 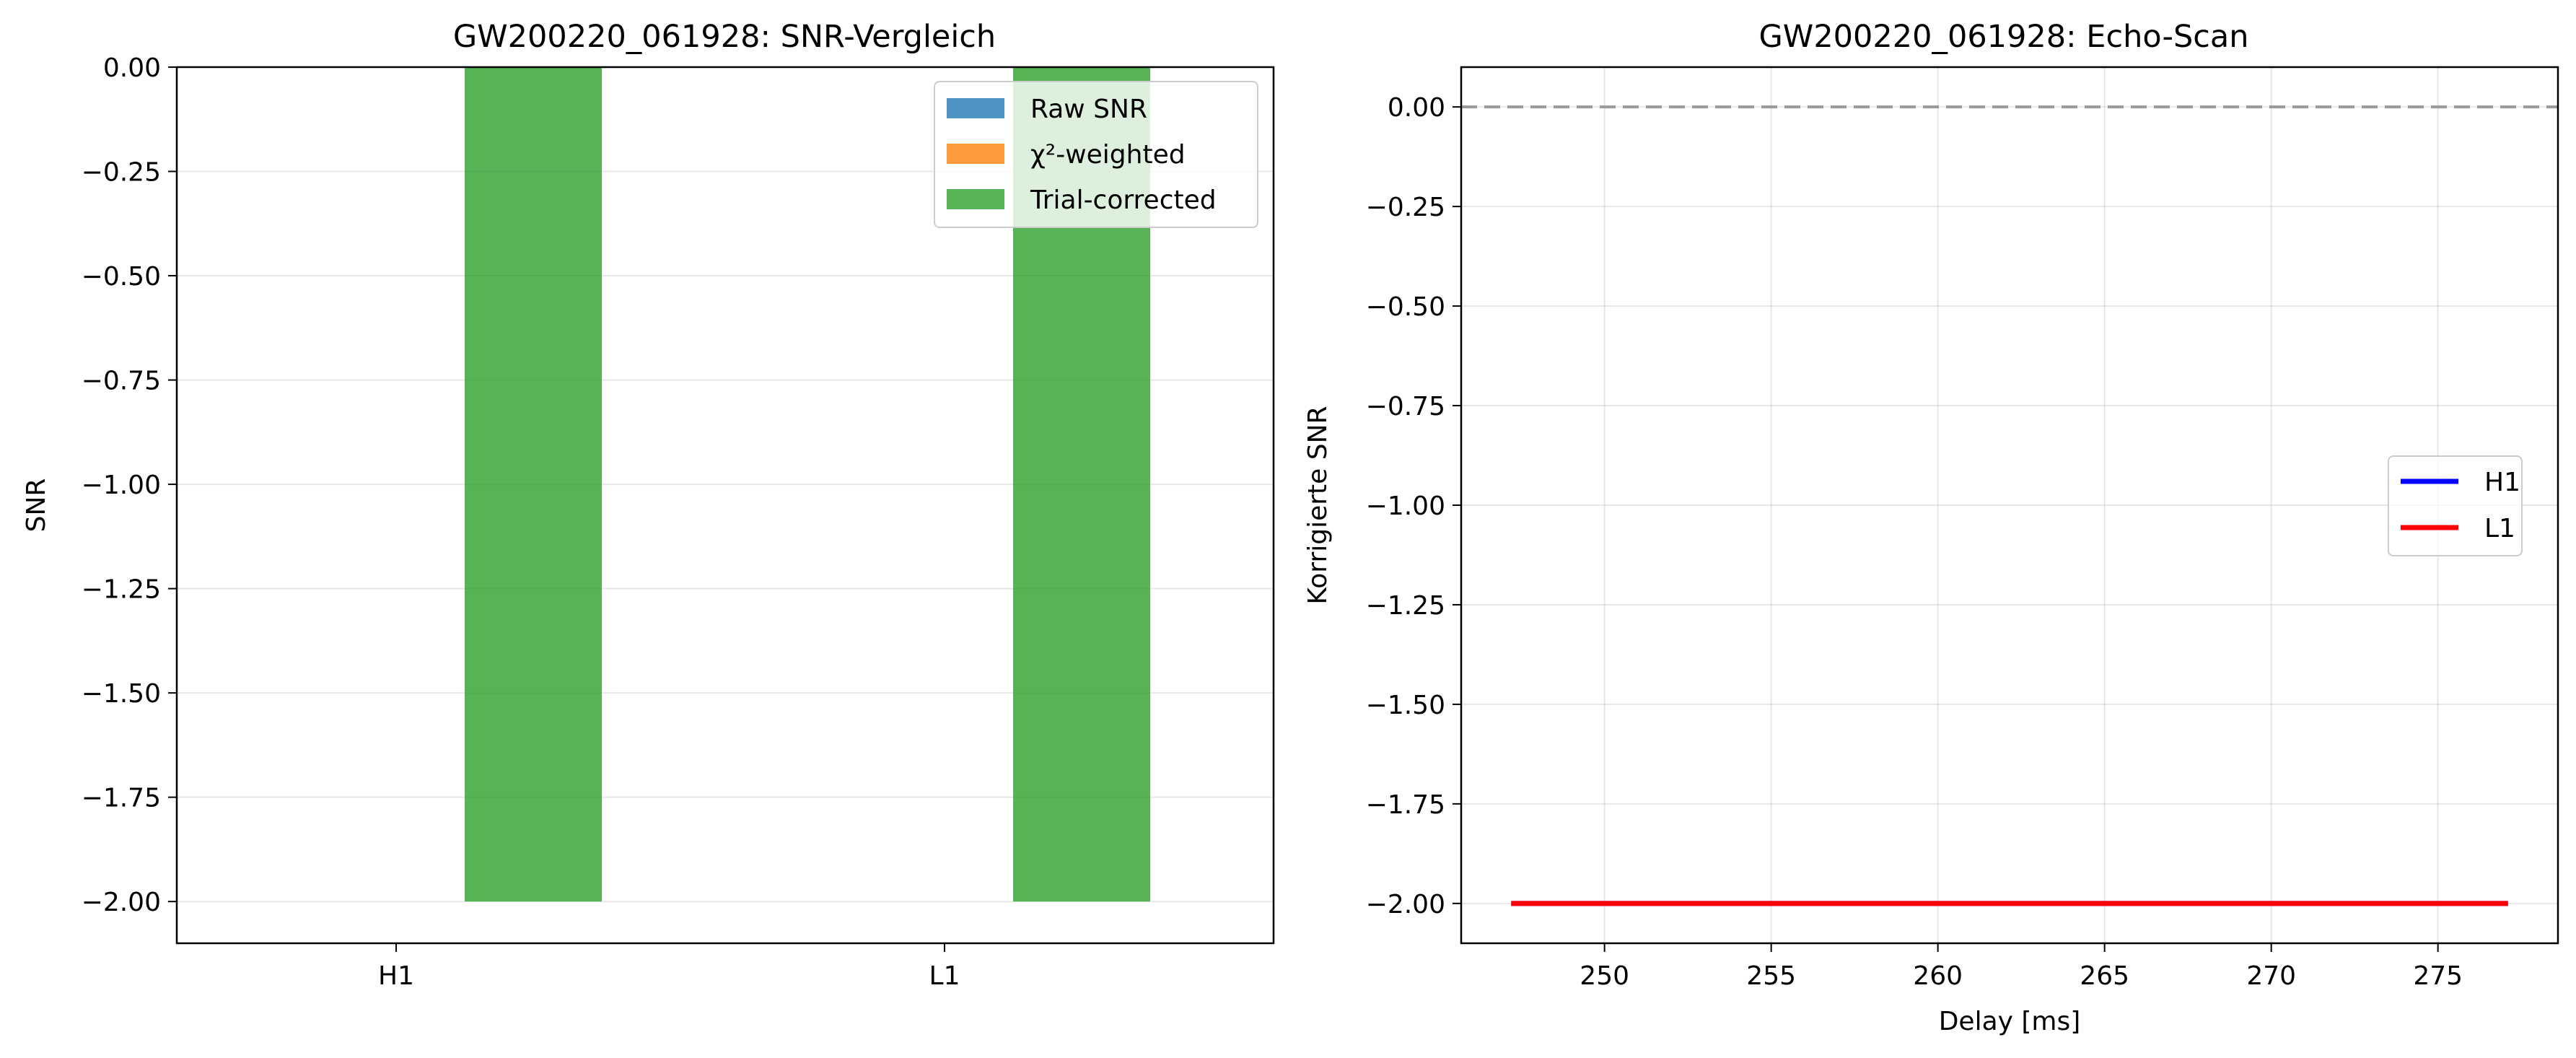 I want to click on legend-label: L1, so click(x=2499, y=528).